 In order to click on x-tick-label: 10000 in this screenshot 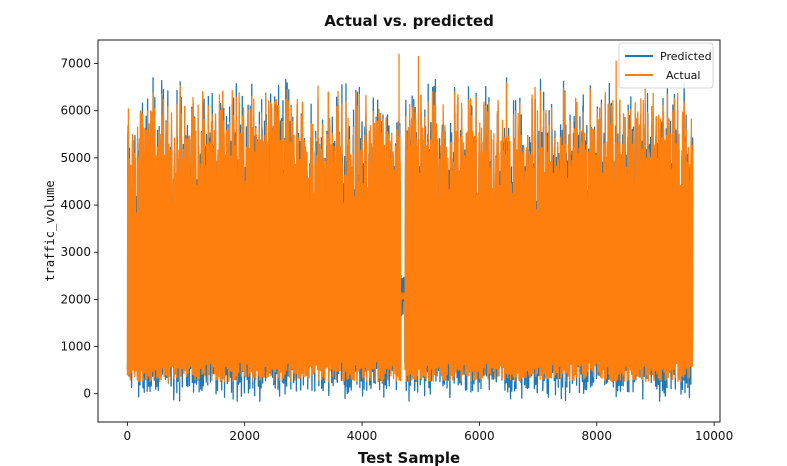, I will do `click(714, 436)`.